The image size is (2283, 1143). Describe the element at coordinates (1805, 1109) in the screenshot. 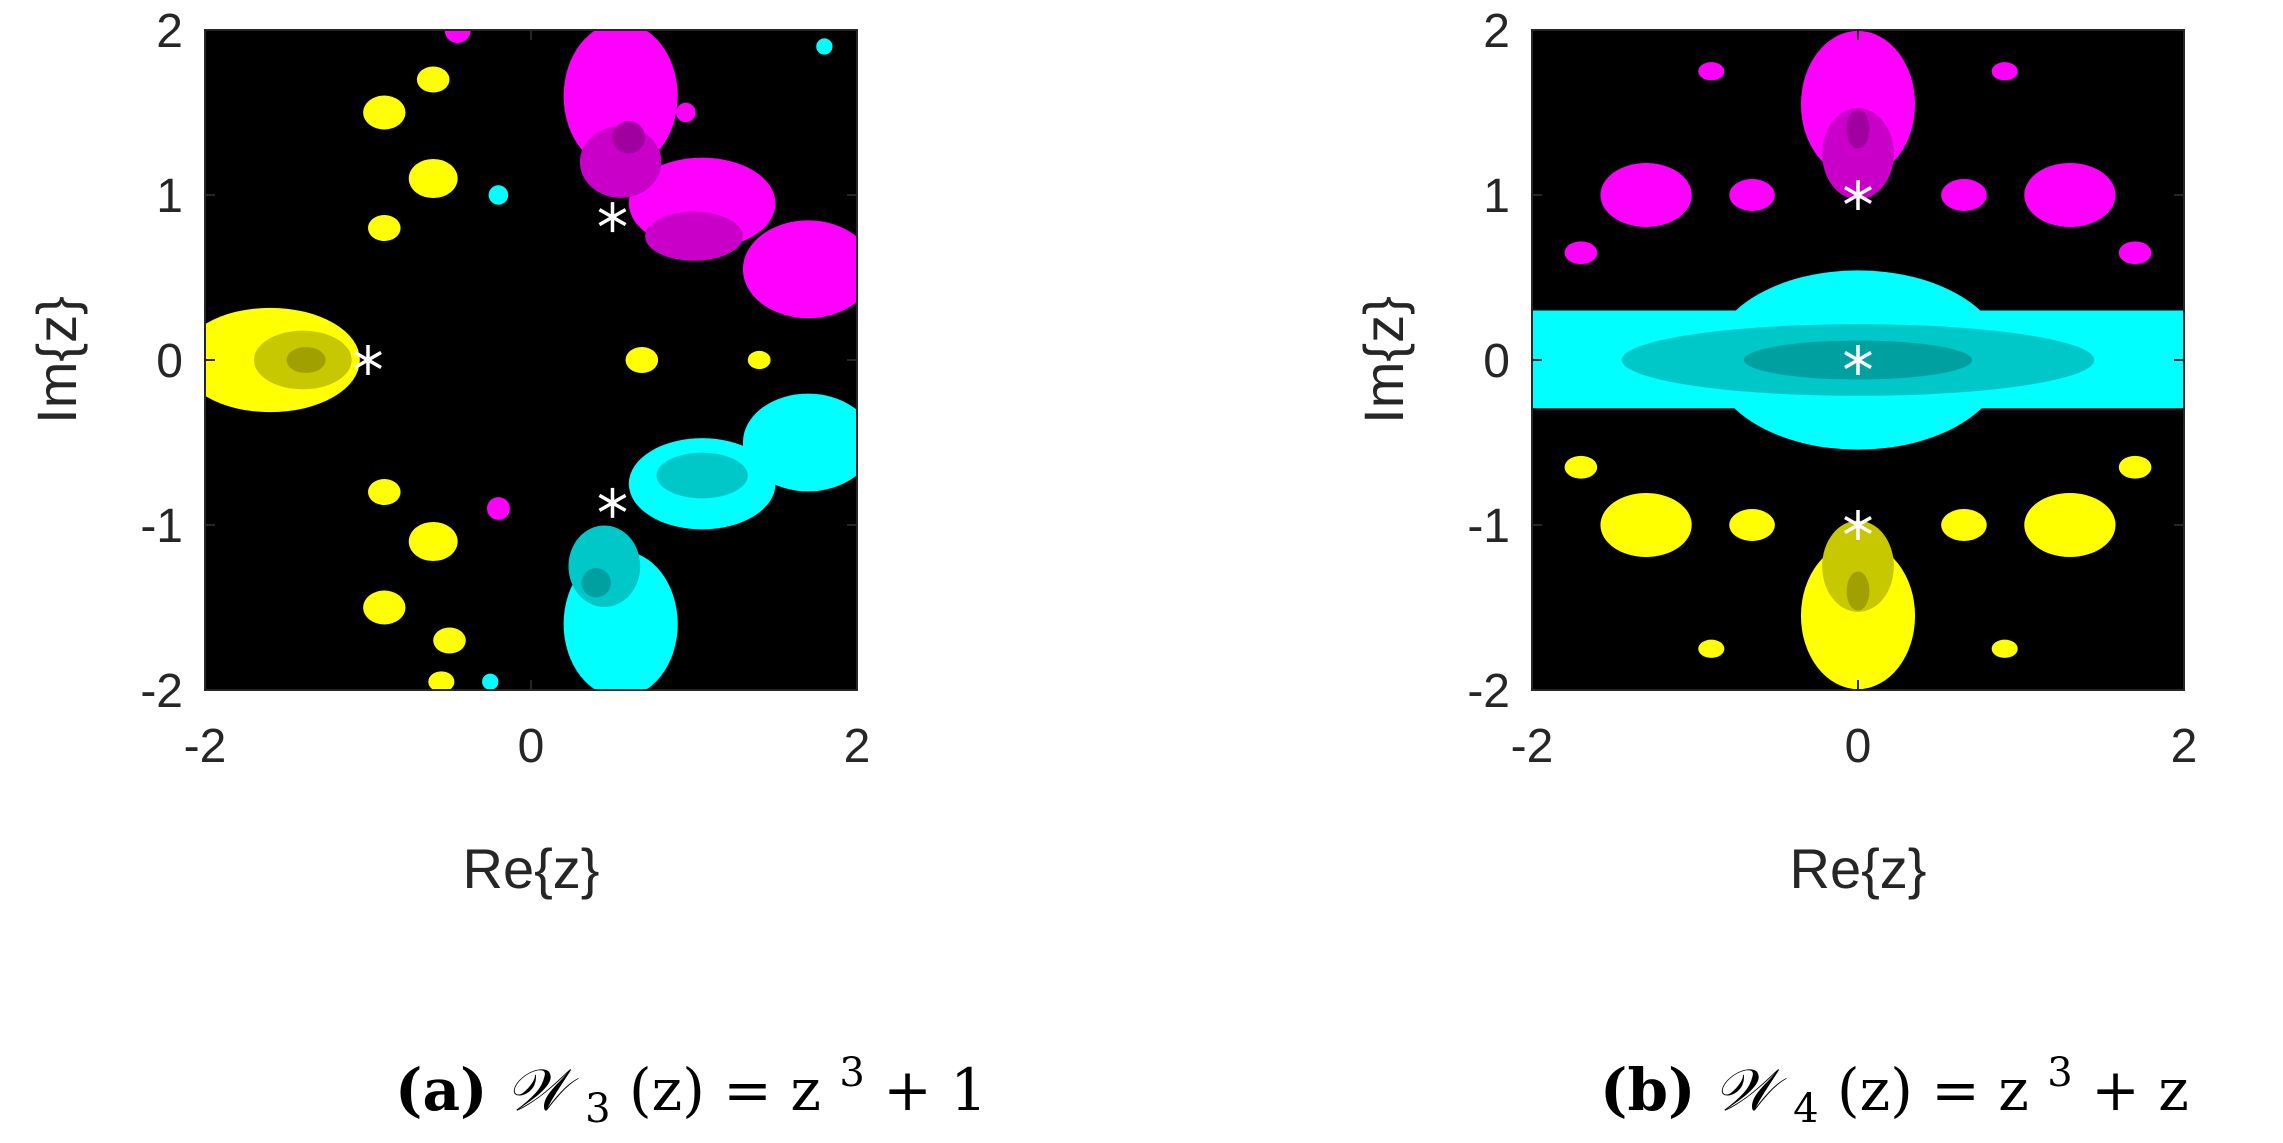

I see `caption-subscript-b: 4` at that location.